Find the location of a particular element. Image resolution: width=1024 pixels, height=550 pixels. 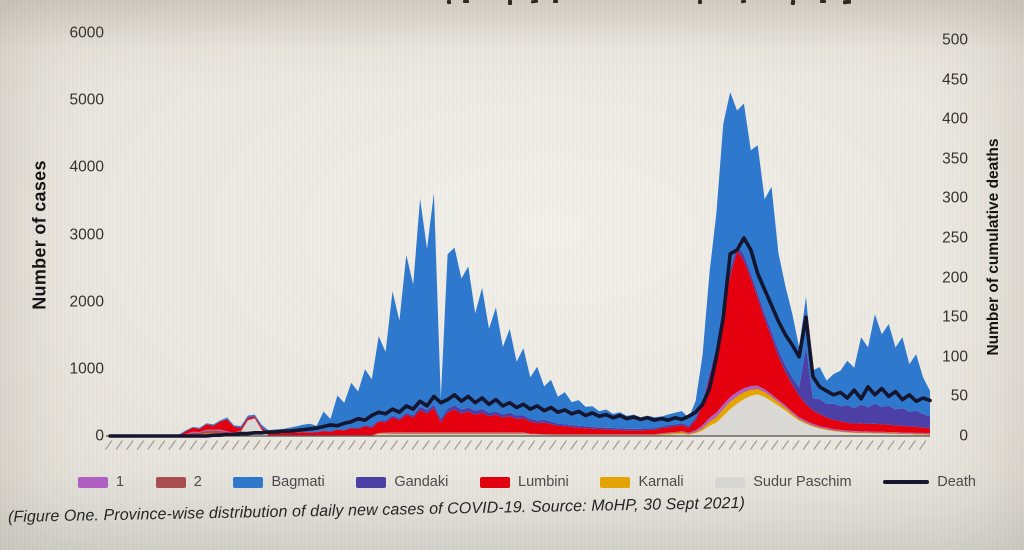

legend-item-gandaki: Gandaki is located at coordinates (402, 482).